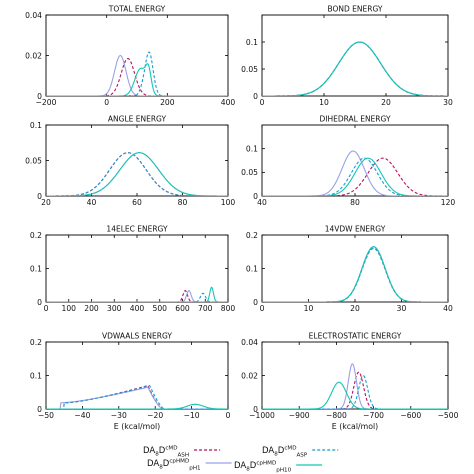 The width and height of the screenshot is (474, 474). What do you see at coordinates (355, 426) in the screenshot?
I see `x-axis-label: E (kcal/mol)` at bounding box center [355, 426].